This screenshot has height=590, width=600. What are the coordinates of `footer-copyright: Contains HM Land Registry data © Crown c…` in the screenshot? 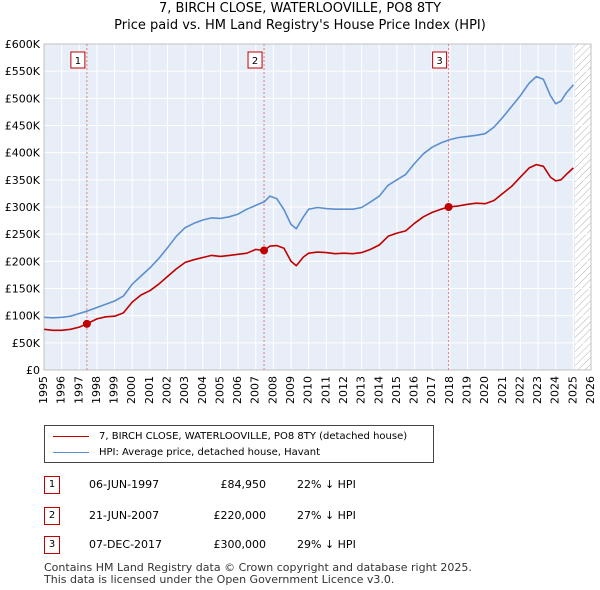 It's located at (258, 567).